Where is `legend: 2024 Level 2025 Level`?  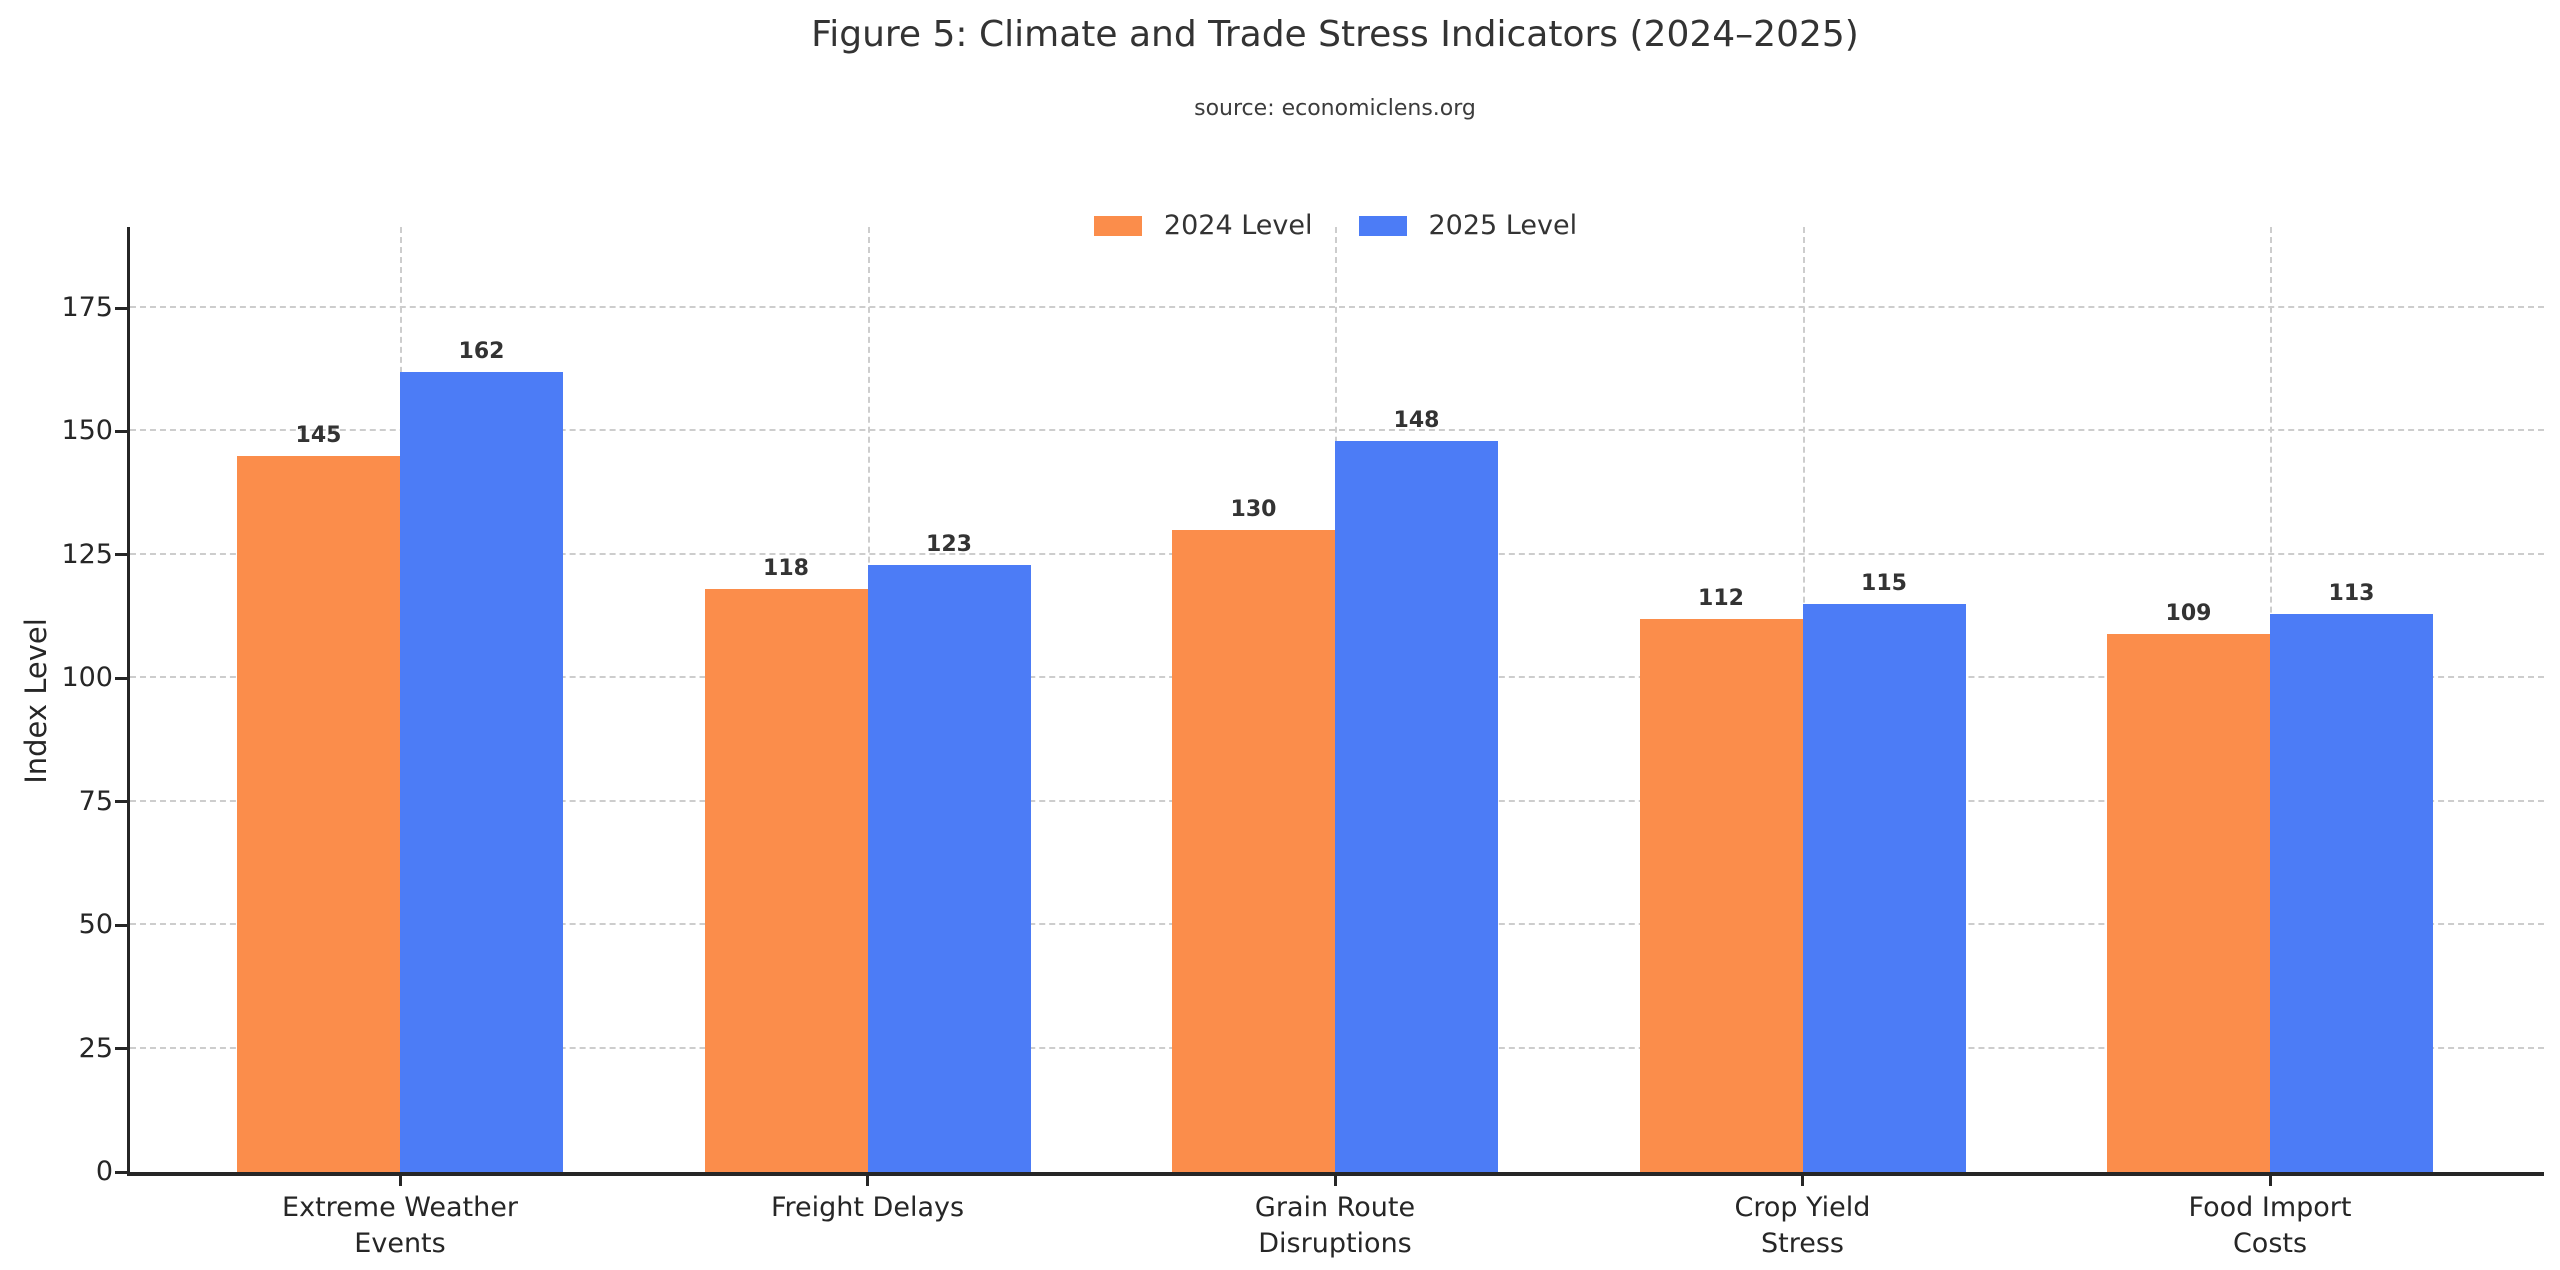 legend: 2024 Level 2025 Level is located at coordinates (1335, 225).